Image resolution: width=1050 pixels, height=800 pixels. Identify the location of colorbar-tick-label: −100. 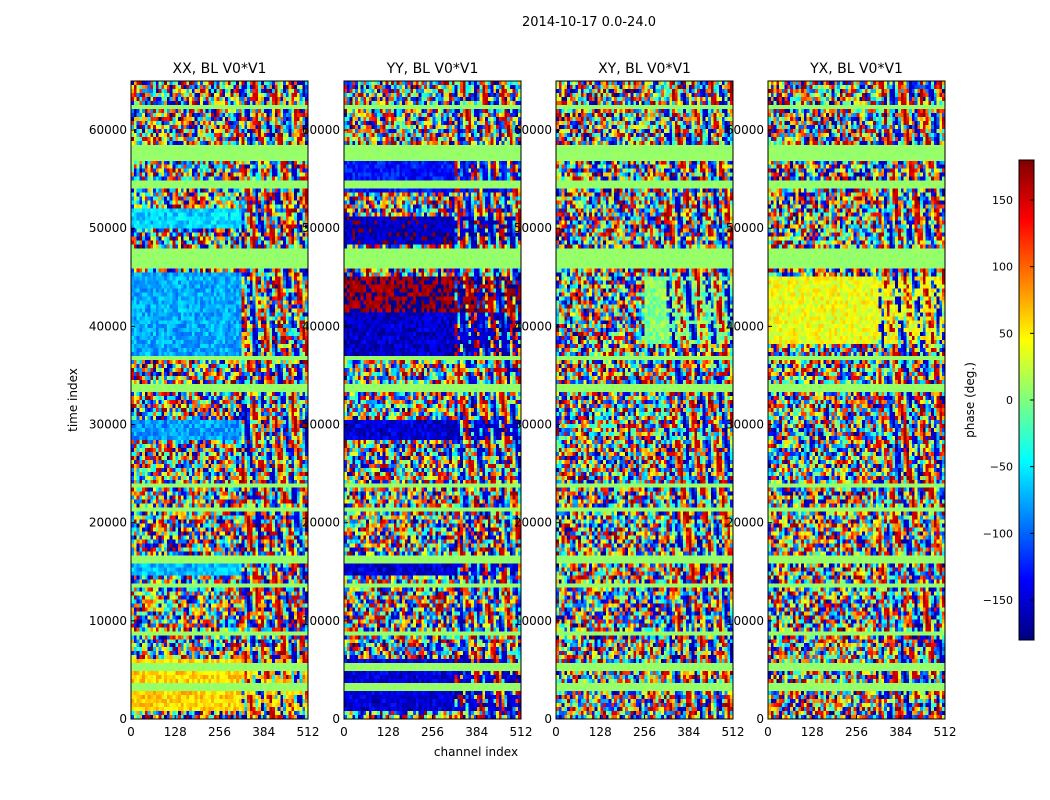
(998, 533).